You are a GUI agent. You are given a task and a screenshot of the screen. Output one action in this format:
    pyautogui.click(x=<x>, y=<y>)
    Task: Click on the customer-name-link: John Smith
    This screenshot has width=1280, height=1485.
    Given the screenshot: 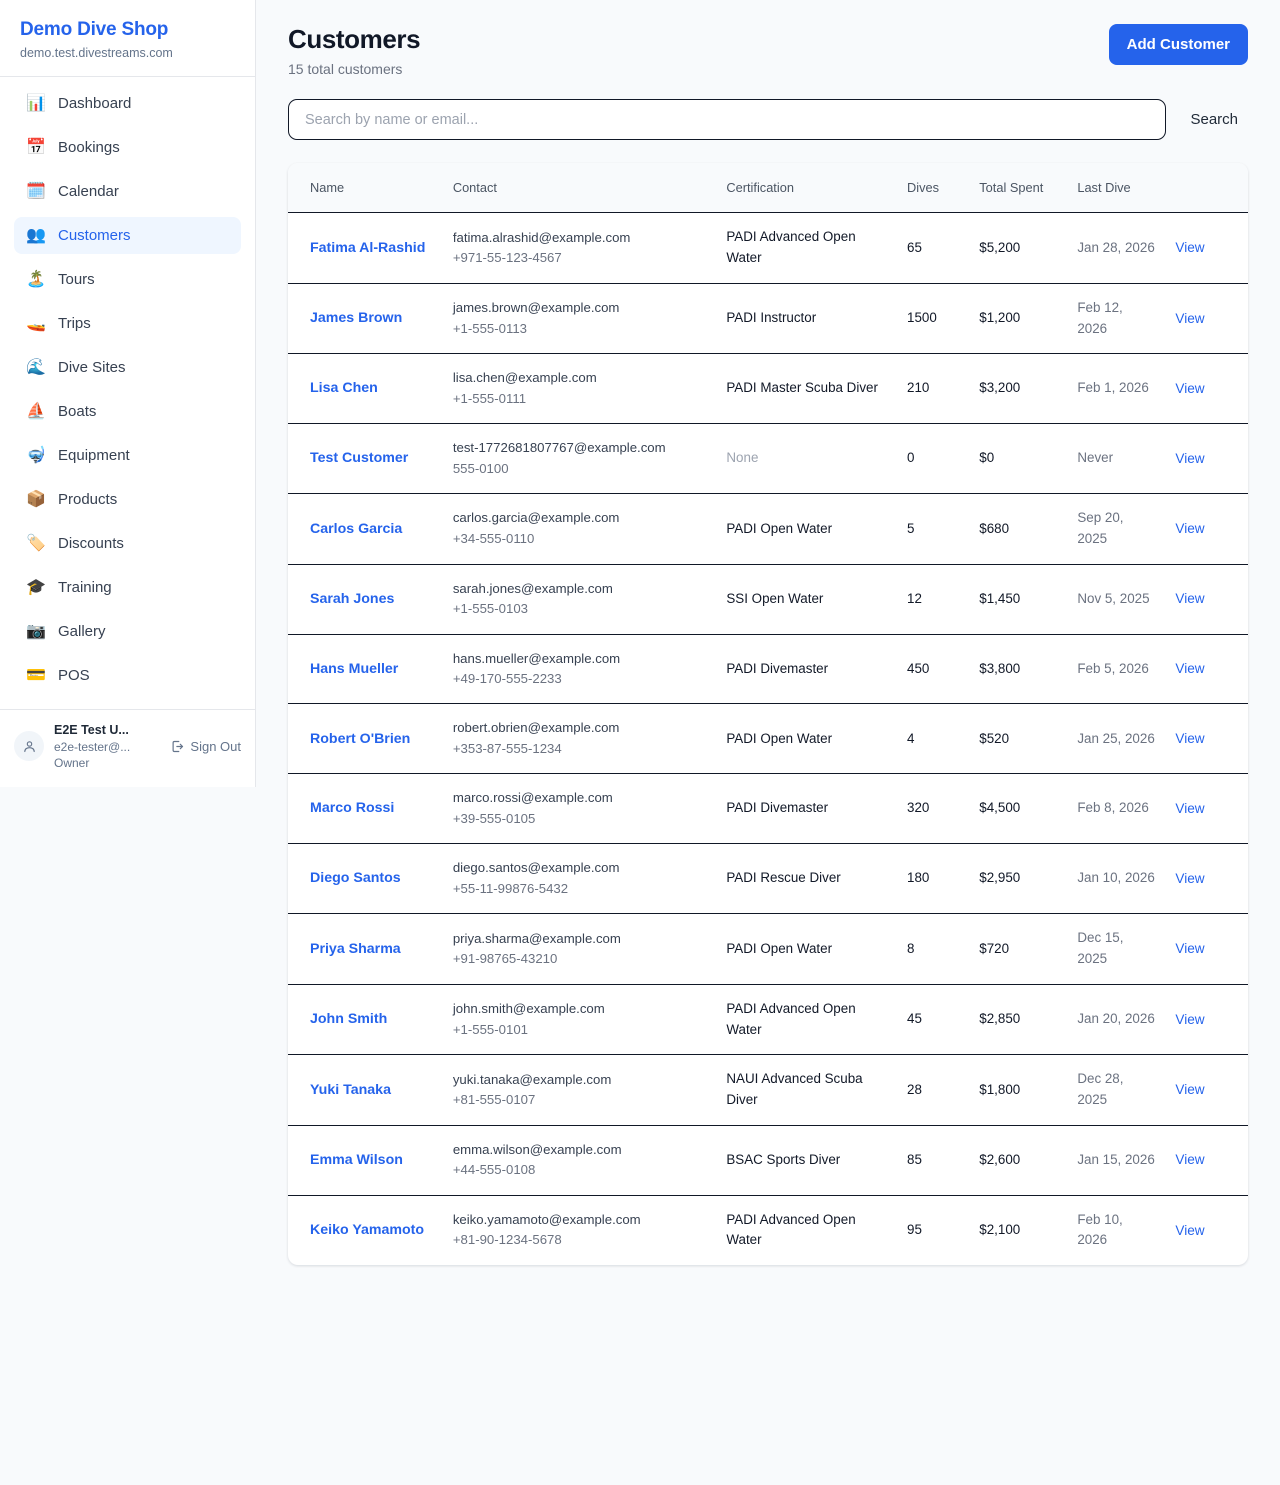 What is the action you would take?
    pyautogui.click(x=349, y=1019)
    